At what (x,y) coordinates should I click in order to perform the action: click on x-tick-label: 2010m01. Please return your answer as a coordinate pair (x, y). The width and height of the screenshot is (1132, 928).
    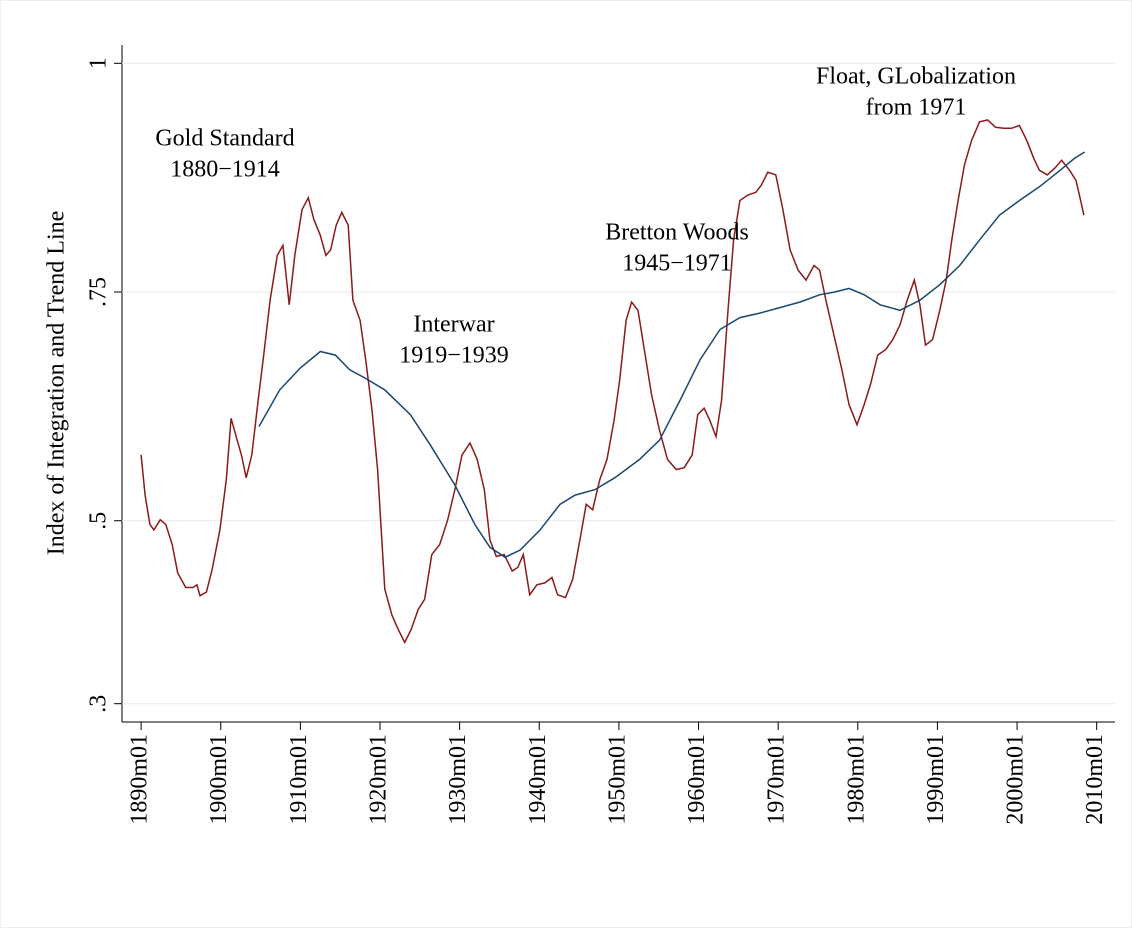
    Looking at the image, I should click on (1095, 779).